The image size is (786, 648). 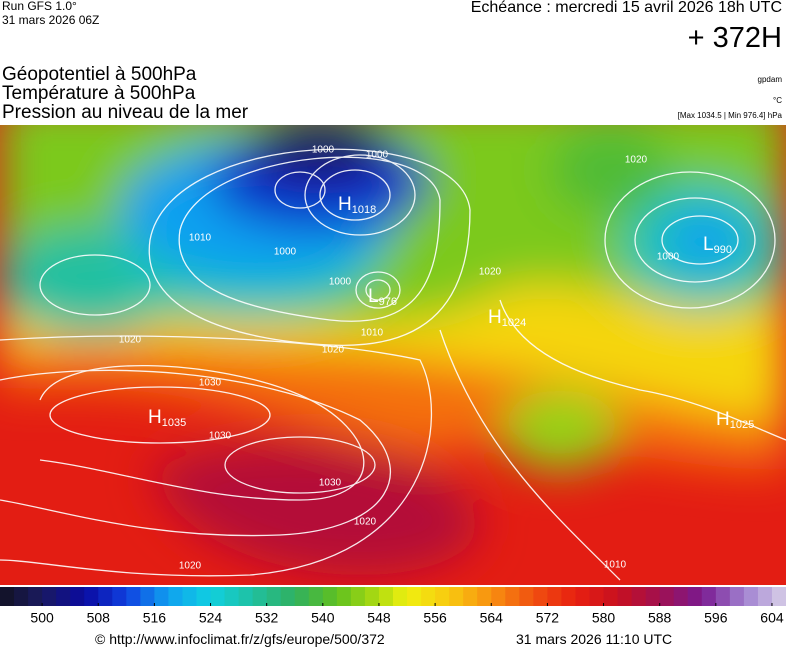 What do you see at coordinates (51, 20) in the screenshot?
I see `run-date: 31 mars 2026 06Z` at bounding box center [51, 20].